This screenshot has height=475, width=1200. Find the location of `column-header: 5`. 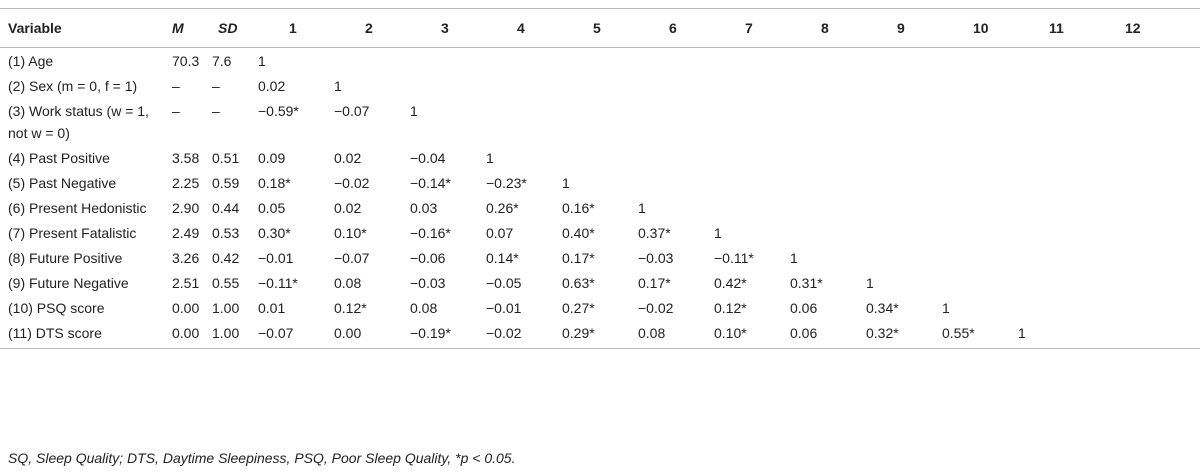

column-header: 5 is located at coordinates (597, 28).